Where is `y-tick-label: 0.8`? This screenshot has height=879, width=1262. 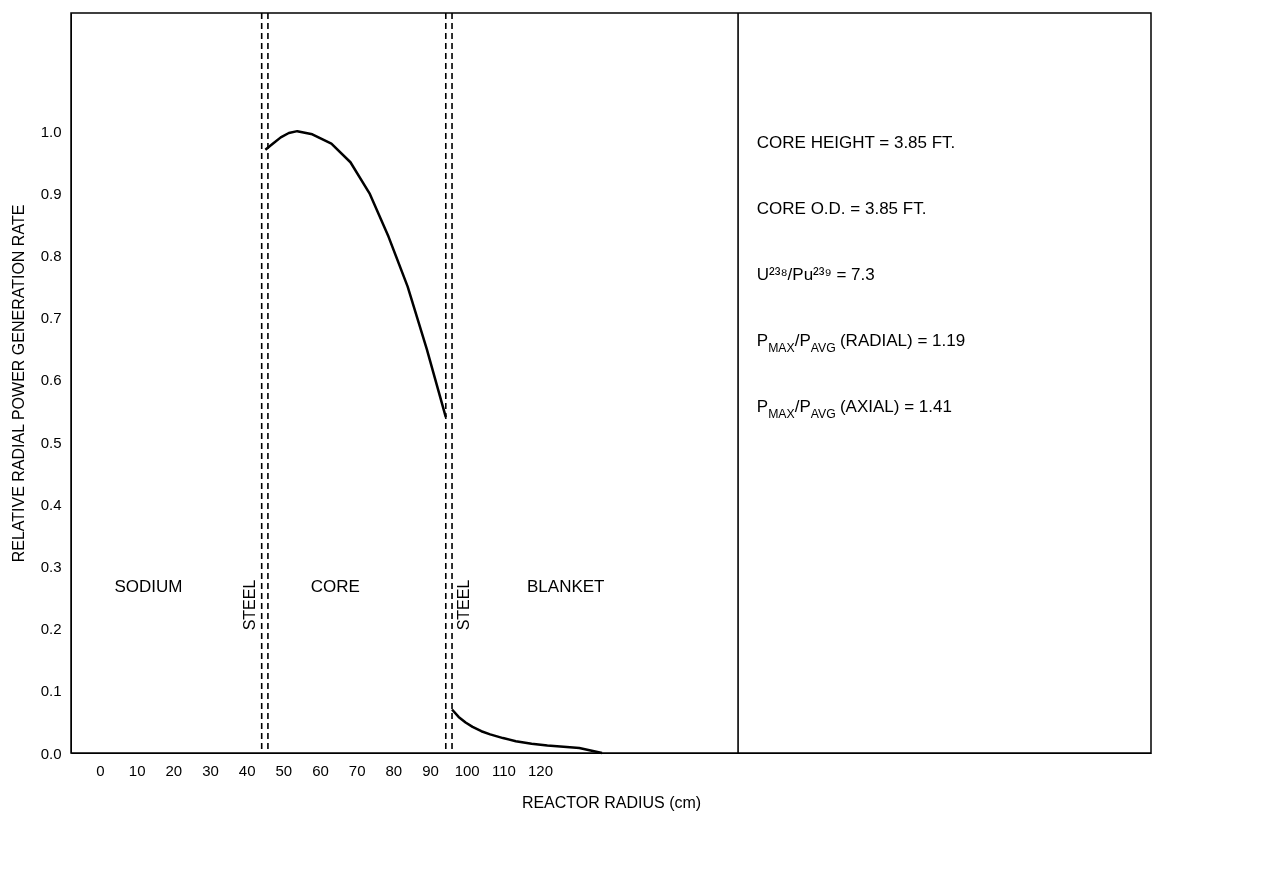
y-tick-label: 0.8 is located at coordinates (51, 256).